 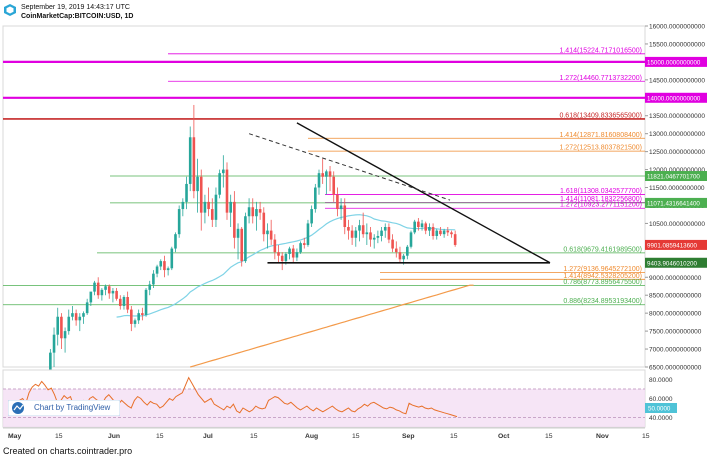 What do you see at coordinates (600, 50) in the screenshot?
I see `fib-level-label: 1.414(15224.7171016500)` at bounding box center [600, 50].